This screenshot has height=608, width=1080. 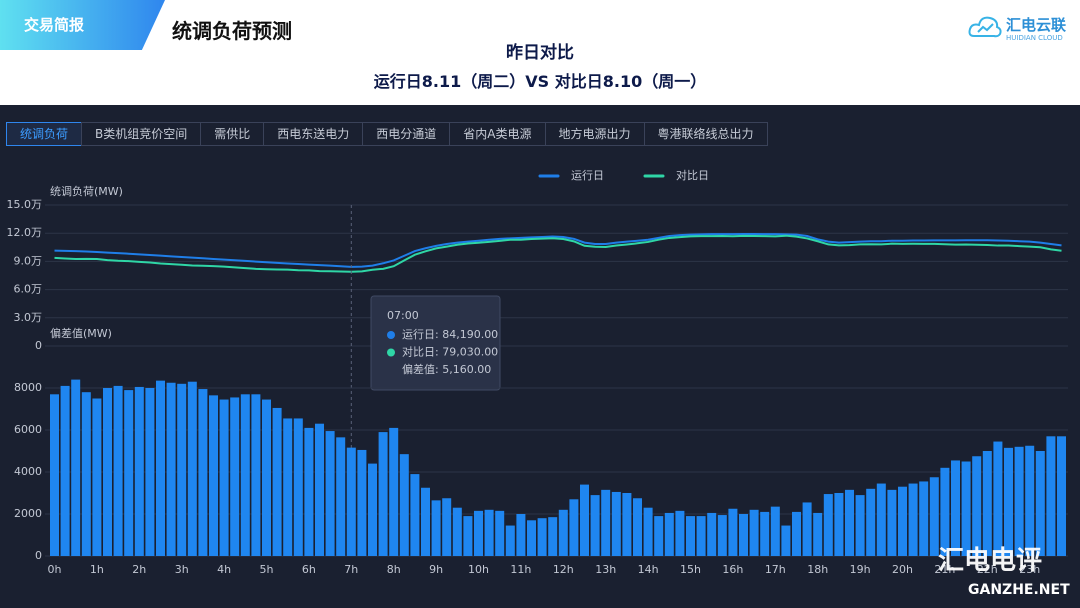 I want to click on x-tick-label: 5h, so click(x=267, y=569).